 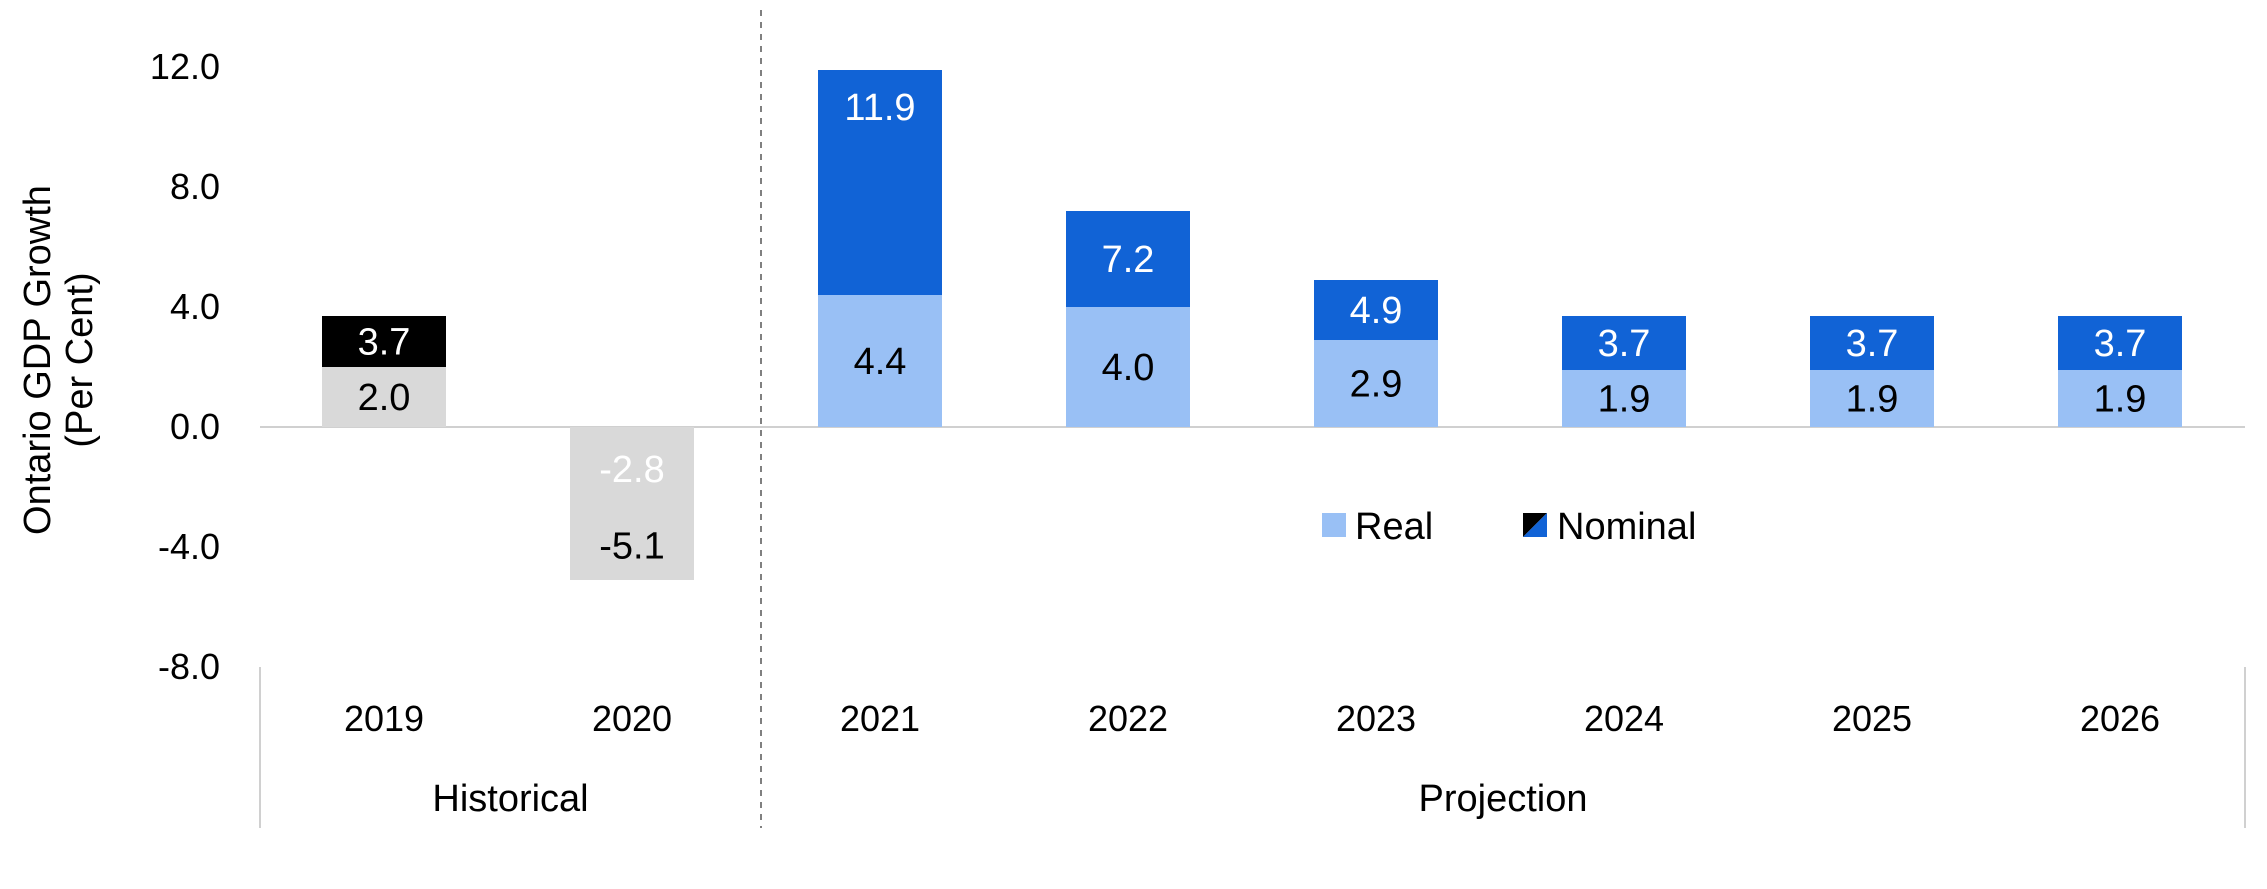 What do you see at coordinates (2120, 344) in the screenshot?
I see `data-label-nominal-2026: 3.7` at bounding box center [2120, 344].